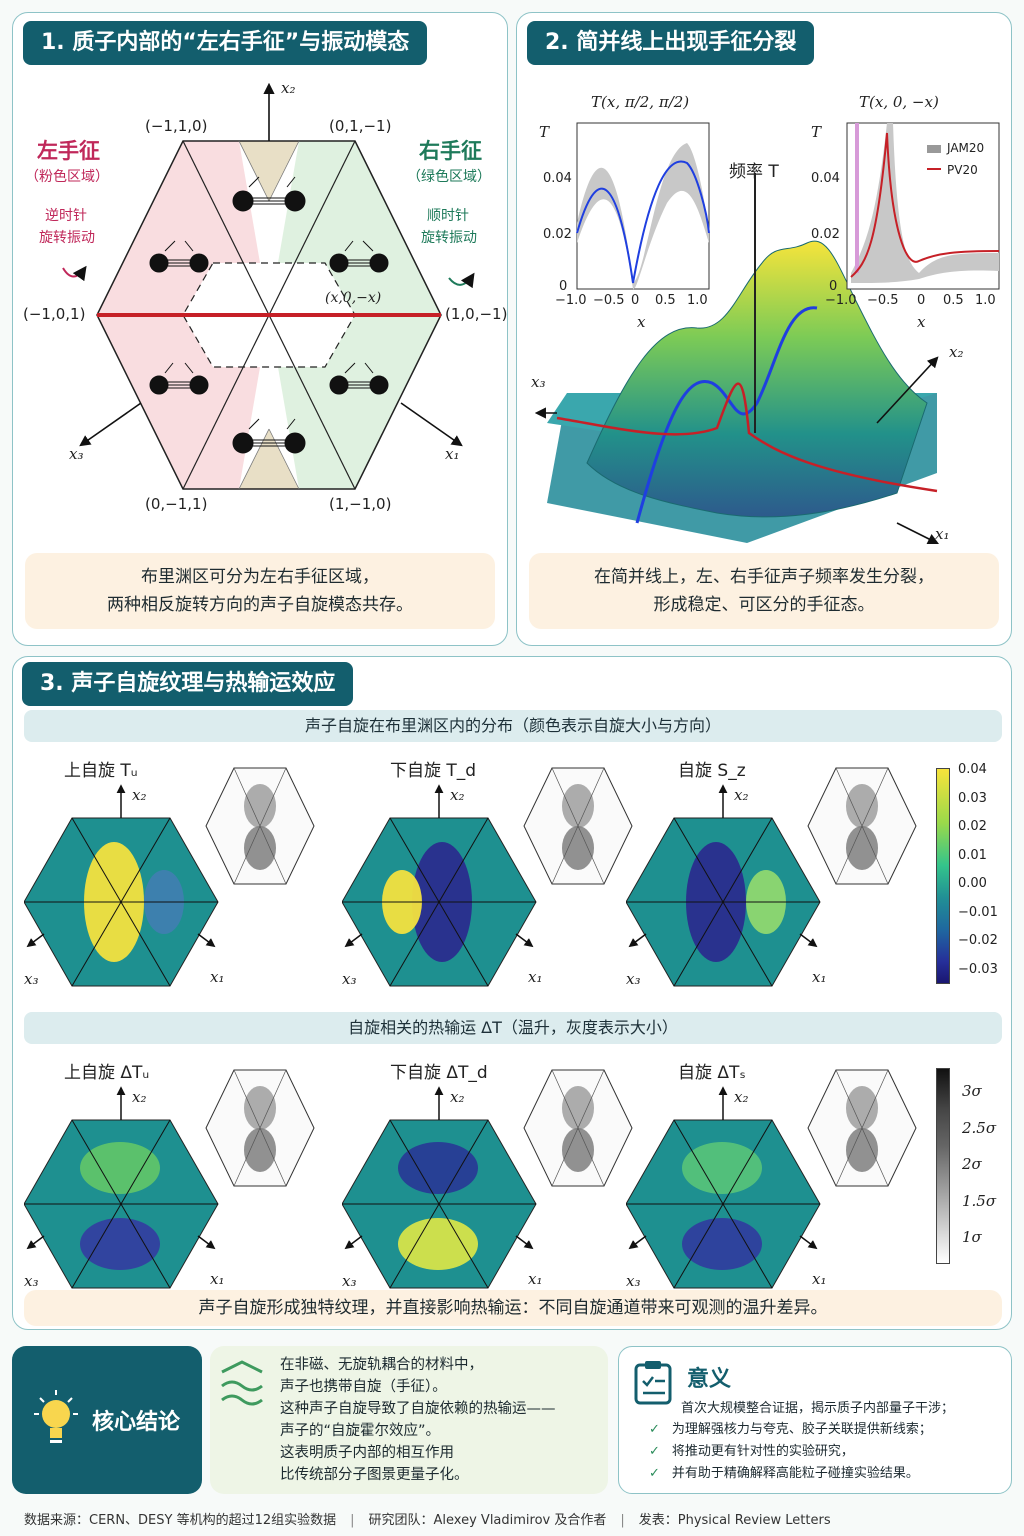 The height and width of the screenshot is (1536, 1024). I want to click on colorbar-tick: −0.02, so click(978, 940).